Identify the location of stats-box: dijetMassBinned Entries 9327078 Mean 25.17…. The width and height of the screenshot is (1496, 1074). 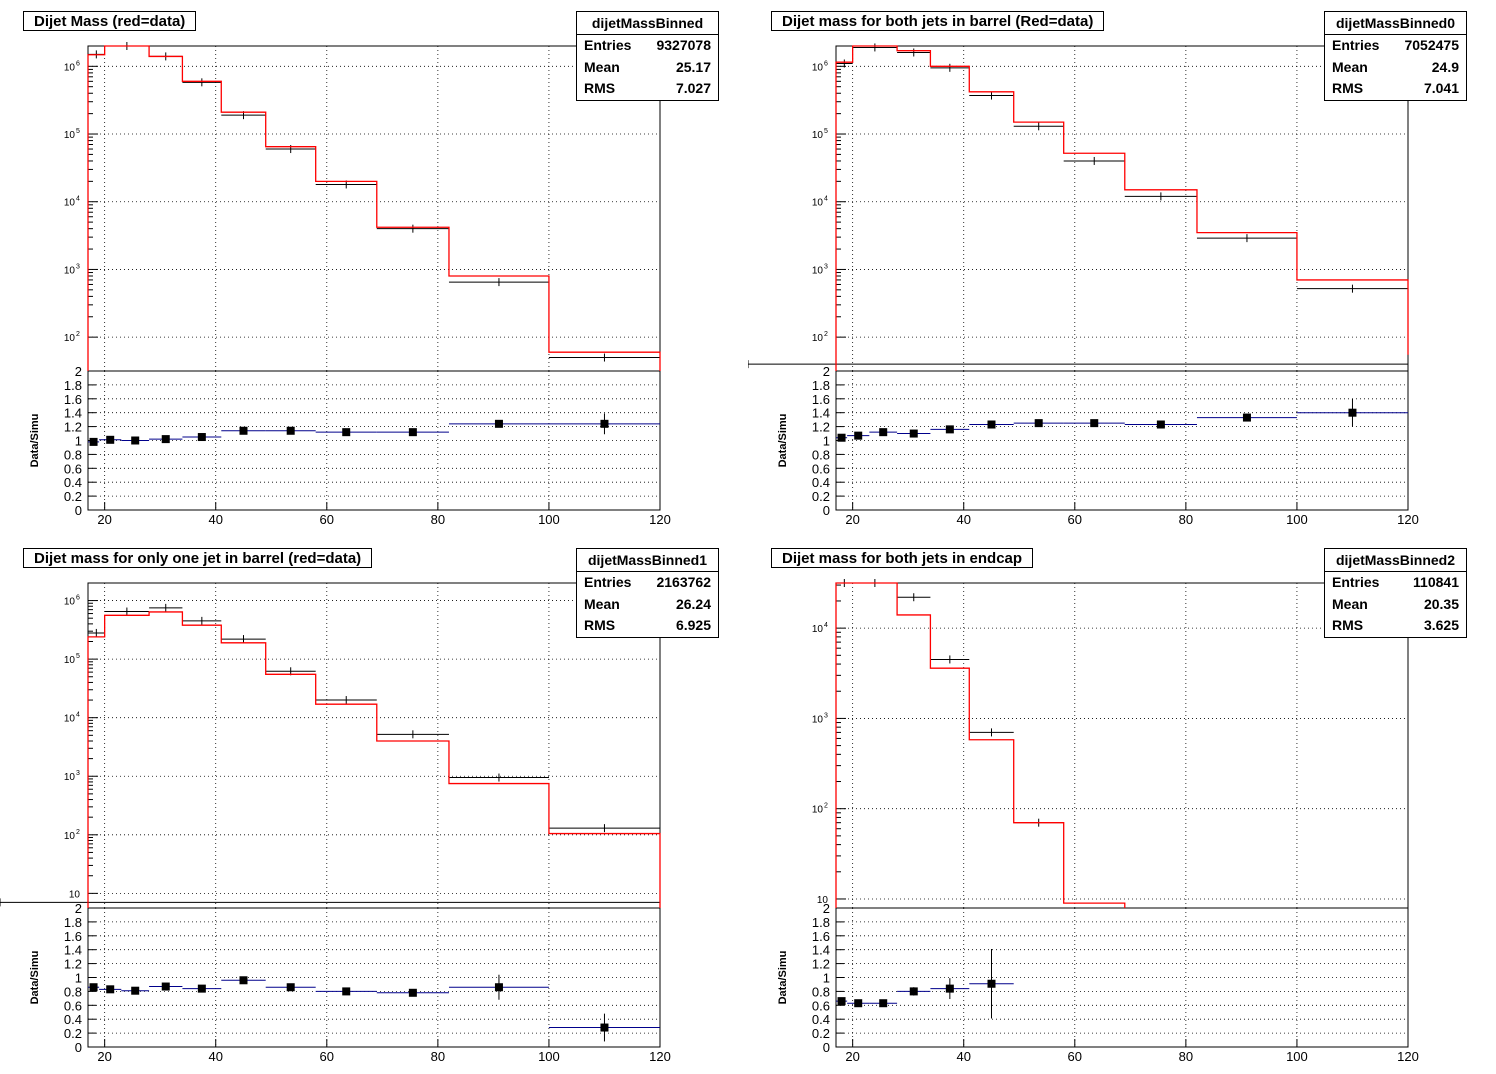
(647, 56).